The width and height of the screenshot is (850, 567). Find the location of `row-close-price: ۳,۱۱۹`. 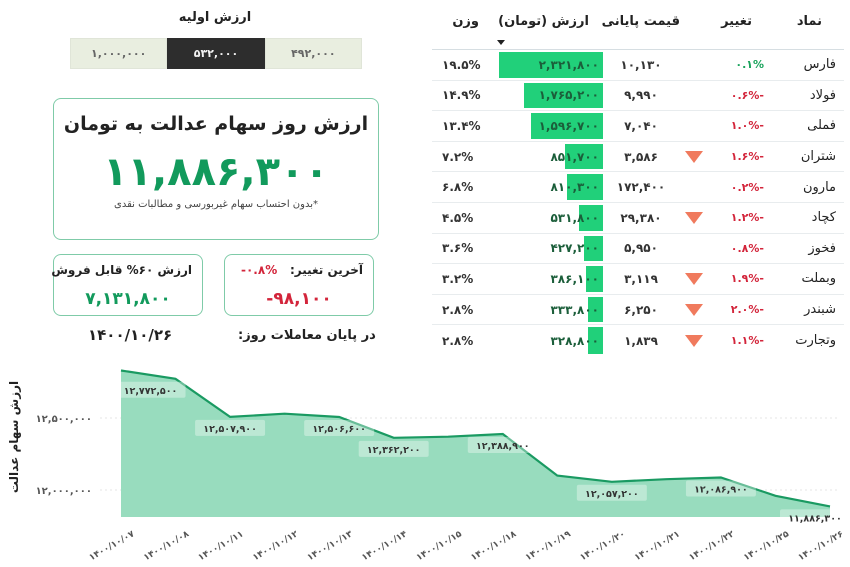

row-close-price: ۳,۱۱۹ is located at coordinates (641, 278).